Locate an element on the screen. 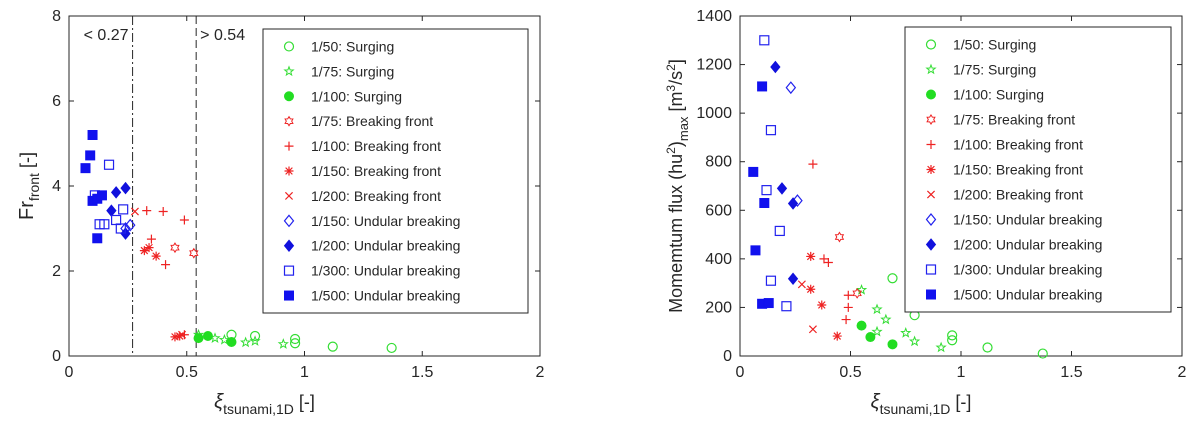  x-tick-label: 1 is located at coordinates (961, 372).